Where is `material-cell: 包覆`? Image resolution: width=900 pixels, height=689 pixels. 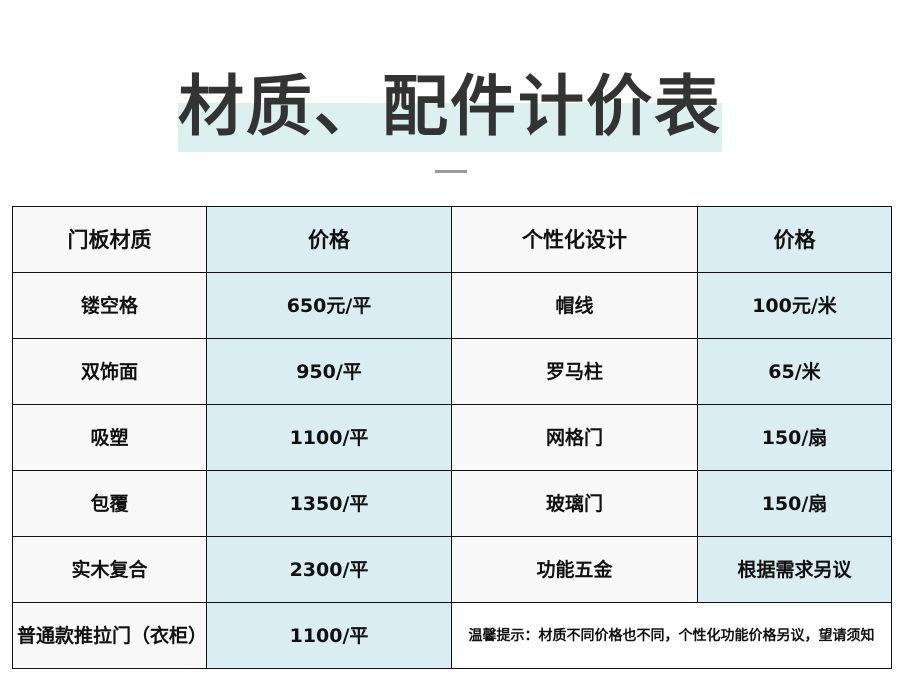
material-cell: 包覆 is located at coordinates (109, 503).